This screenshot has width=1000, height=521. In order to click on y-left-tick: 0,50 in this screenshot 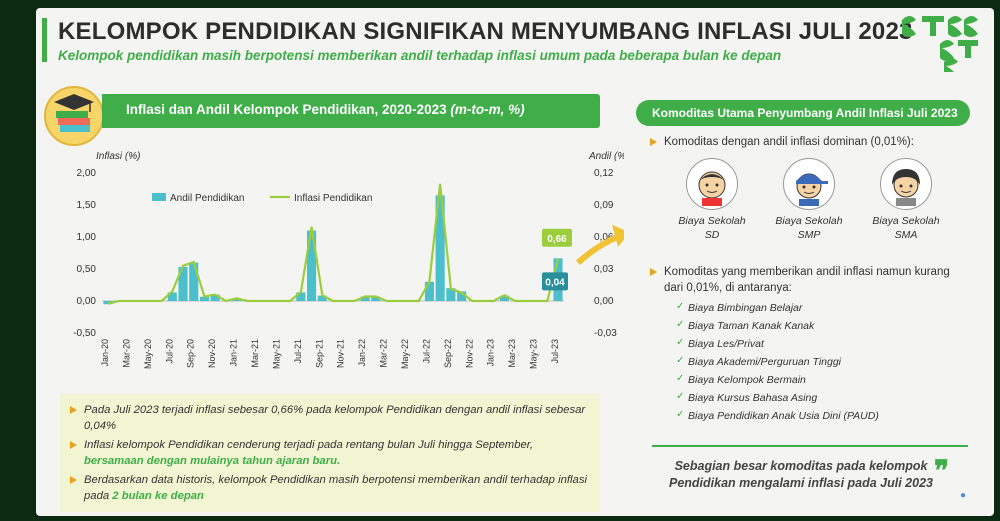, I will do `click(87, 269)`.